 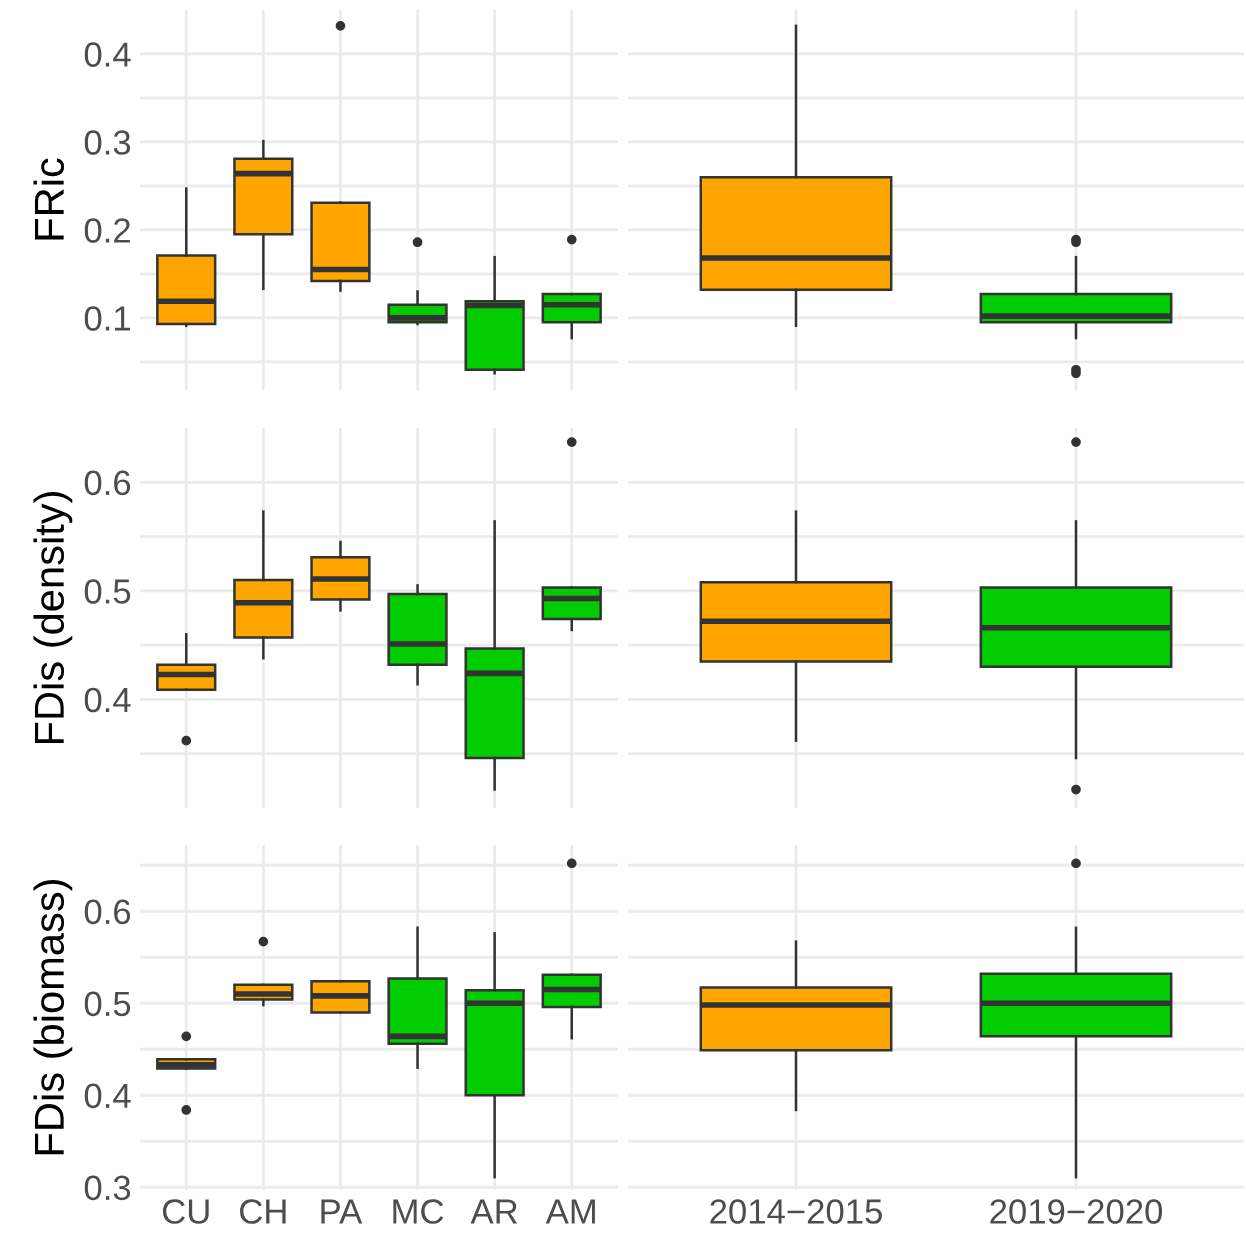 What do you see at coordinates (107, 230) in the screenshot?
I see `y-tick-label: 0.2` at bounding box center [107, 230].